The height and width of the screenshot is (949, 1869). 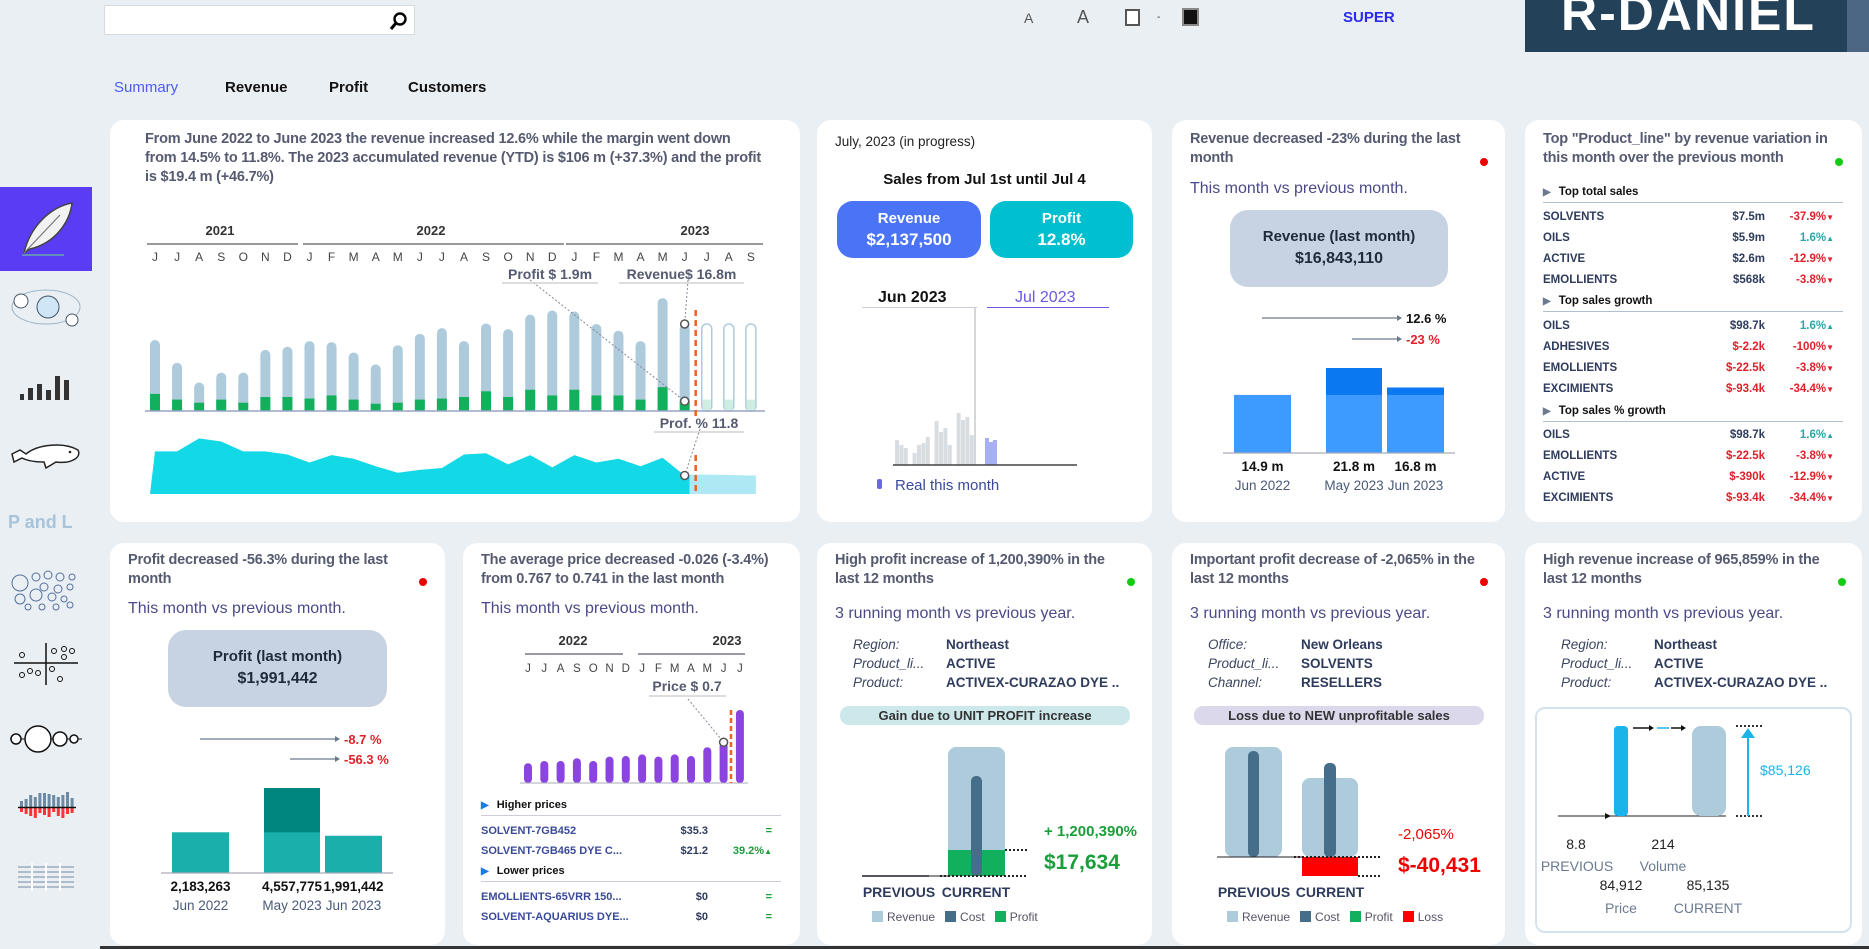 I want to click on attribute-value: SOLVENTS, so click(x=1337, y=663).